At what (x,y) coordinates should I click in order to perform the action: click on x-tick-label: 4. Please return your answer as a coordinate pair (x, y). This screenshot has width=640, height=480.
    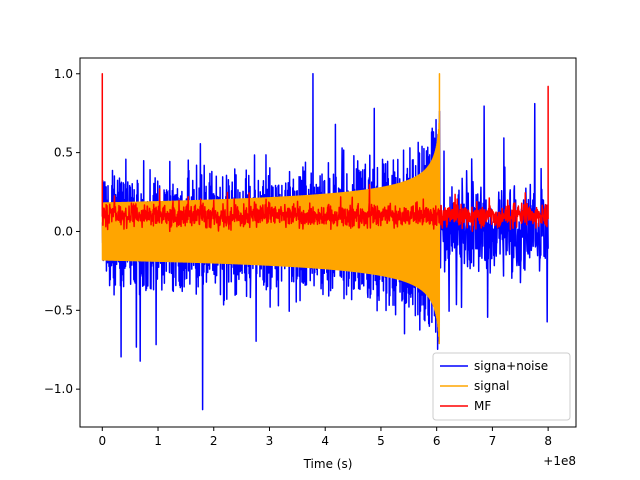
    Looking at the image, I should click on (325, 441).